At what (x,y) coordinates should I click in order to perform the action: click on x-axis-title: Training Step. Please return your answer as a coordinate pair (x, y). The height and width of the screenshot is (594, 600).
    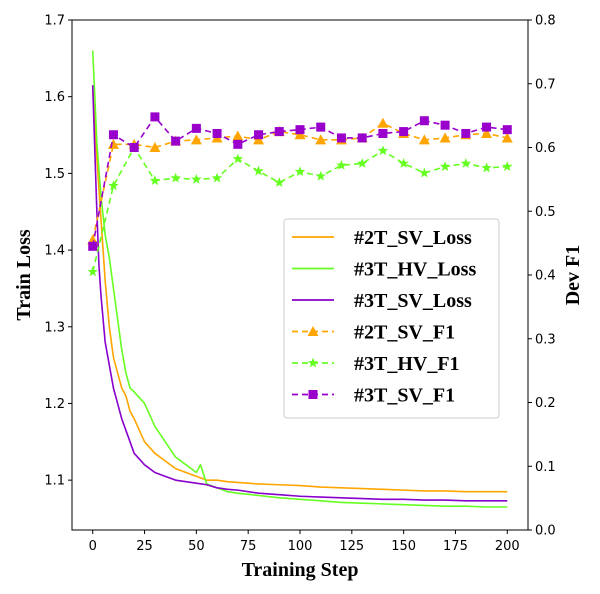
    Looking at the image, I should click on (300, 570).